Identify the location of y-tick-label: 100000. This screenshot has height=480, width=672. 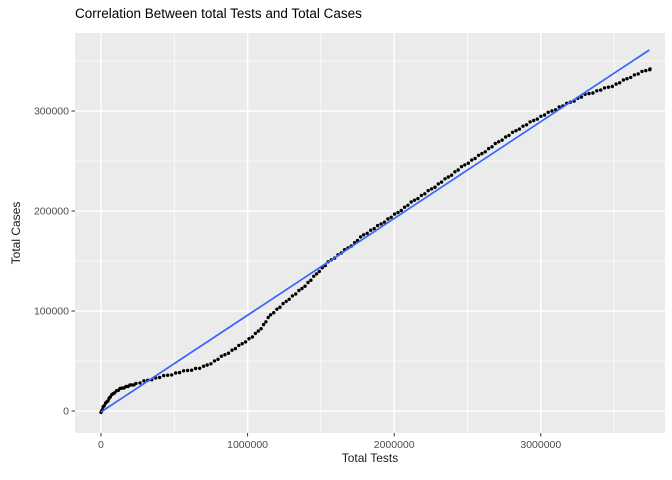
(51, 312).